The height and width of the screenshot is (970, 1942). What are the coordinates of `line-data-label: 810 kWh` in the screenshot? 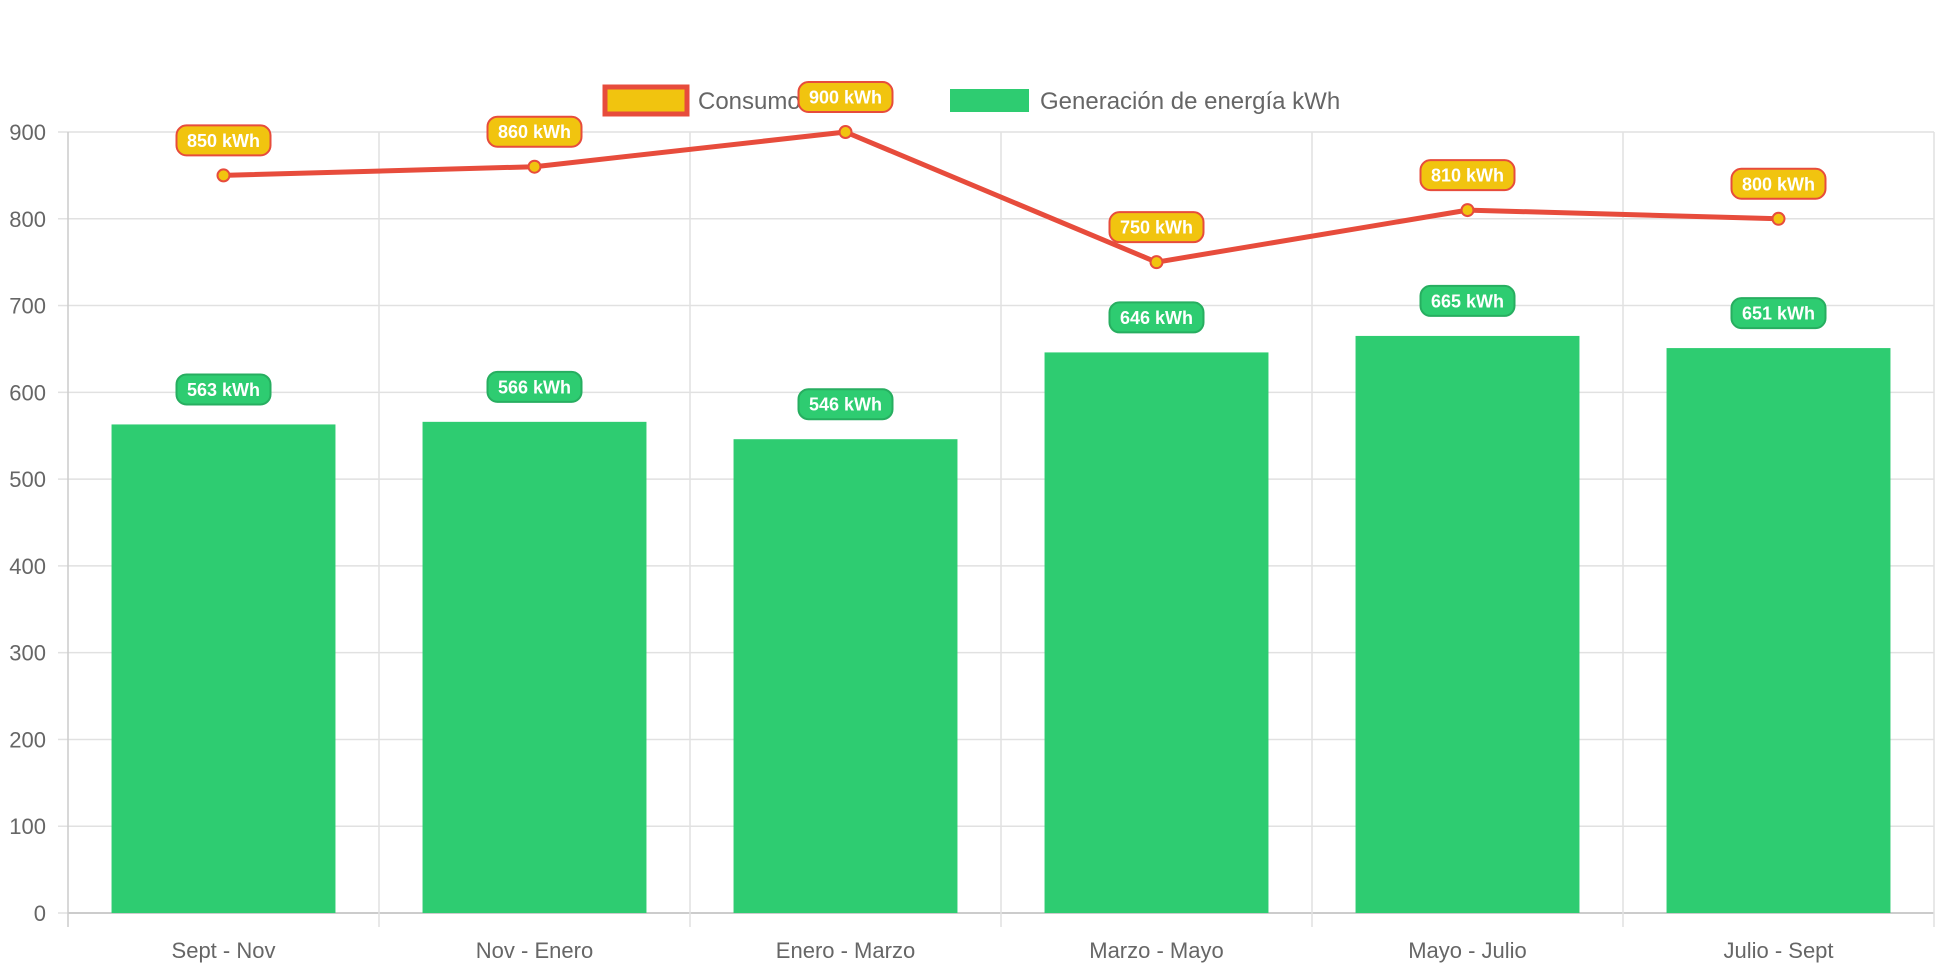 It's located at (1467, 175).